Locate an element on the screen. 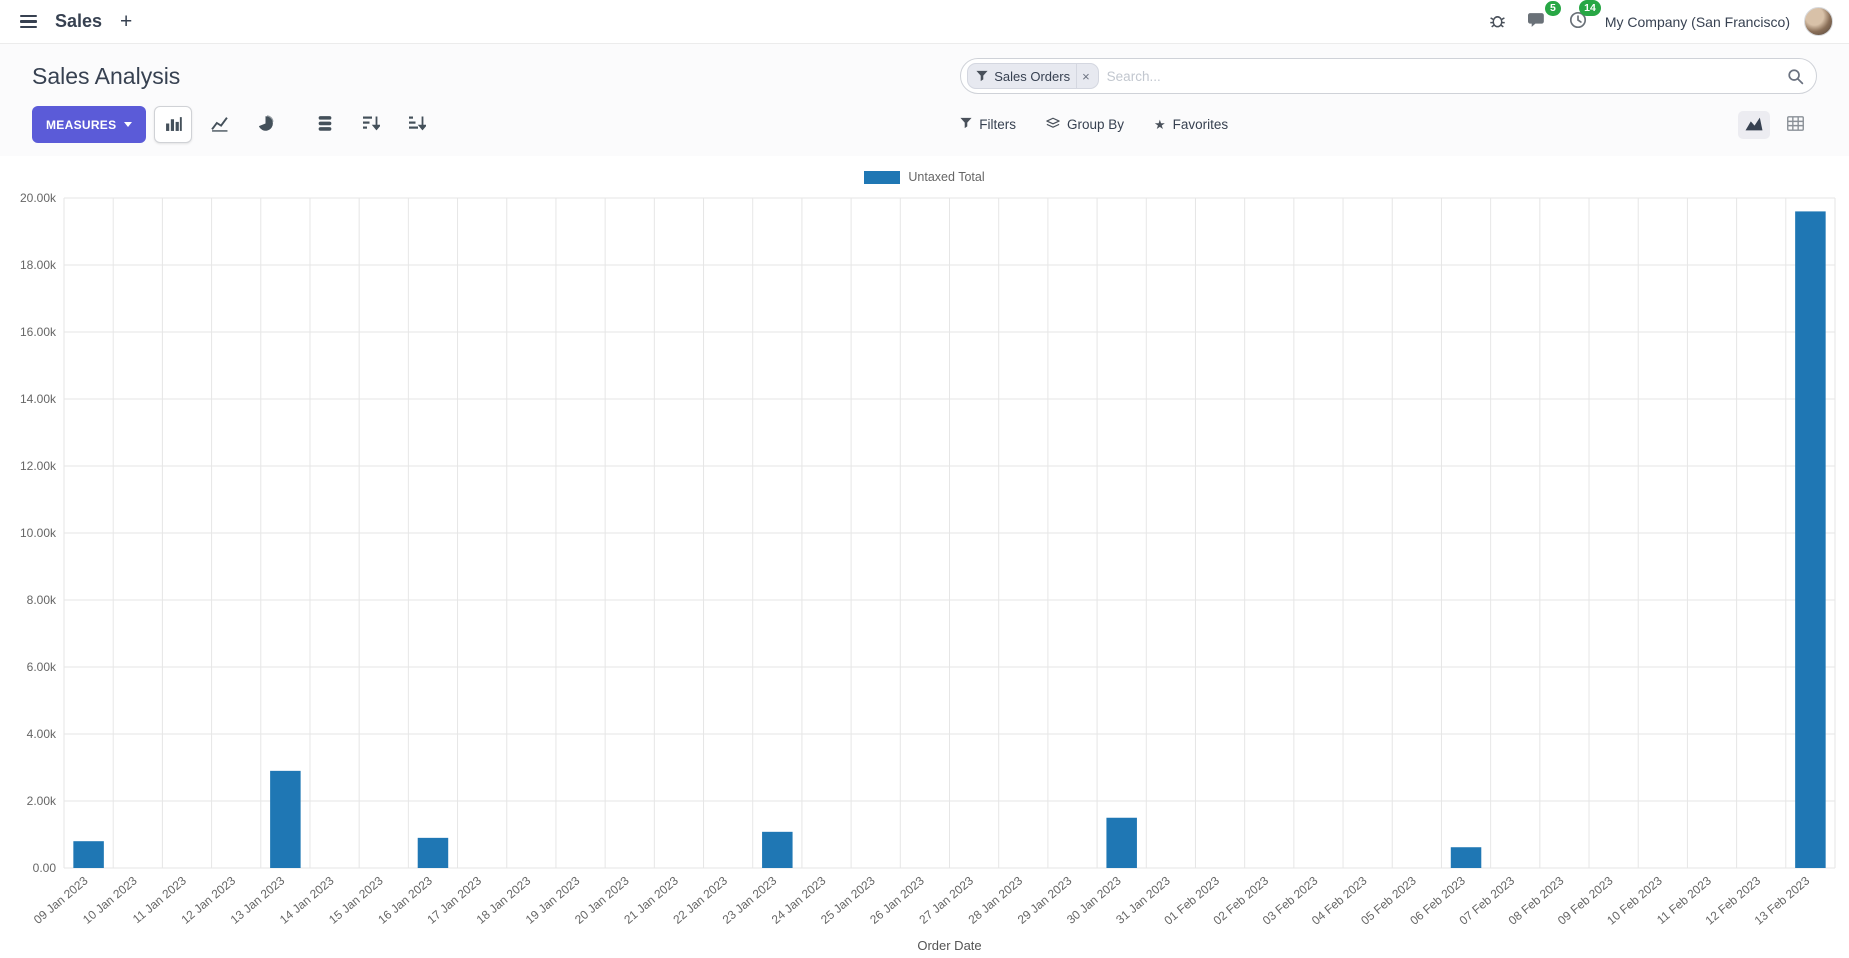 Image resolution: width=1849 pixels, height=958 pixels. messages-badge: 5 is located at coordinates (1552, 8).